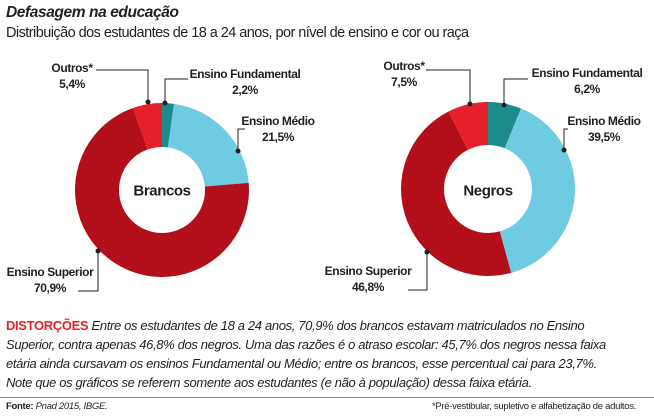 This screenshot has width=654, height=417. Describe the element at coordinates (587, 89) in the screenshot. I see `value: 6,2%` at that location.